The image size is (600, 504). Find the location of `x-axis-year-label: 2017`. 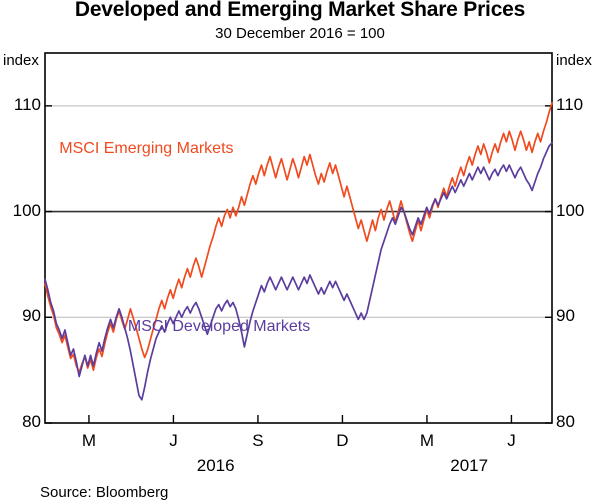

x-axis-year-label: 2017 is located at coordinates (469, 465).